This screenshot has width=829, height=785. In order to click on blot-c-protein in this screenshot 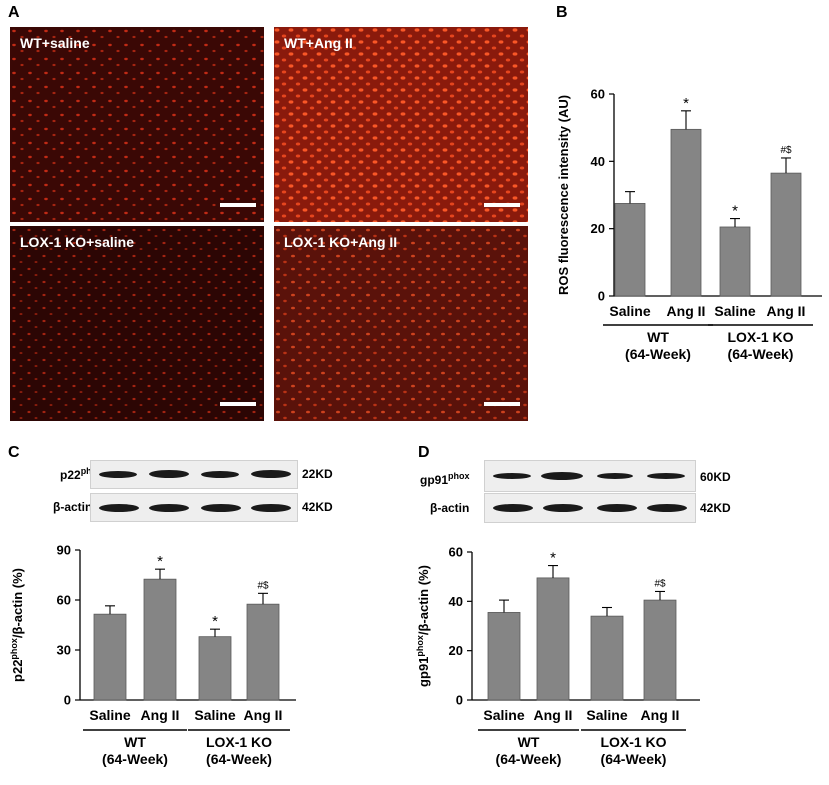, I will do `click(194, 474)`.